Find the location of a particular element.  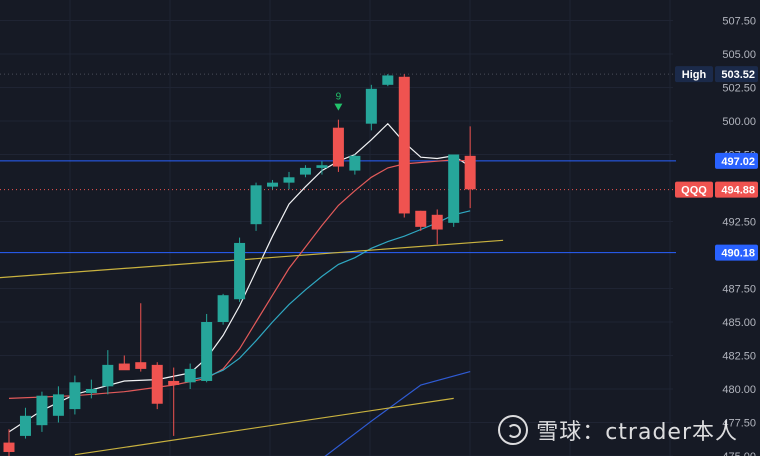

high-tag-bg is located at coordinates (736, 74).